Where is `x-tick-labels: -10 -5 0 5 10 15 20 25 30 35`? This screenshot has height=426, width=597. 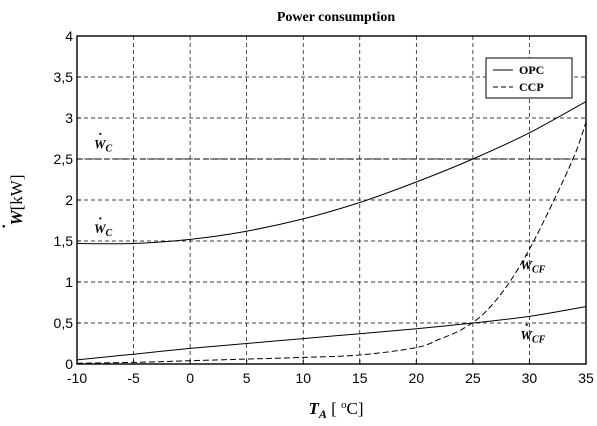 x-tick-labels: -10 -5 0 5 10 15 20 25 30 35 is located at coordinates (330, 378).